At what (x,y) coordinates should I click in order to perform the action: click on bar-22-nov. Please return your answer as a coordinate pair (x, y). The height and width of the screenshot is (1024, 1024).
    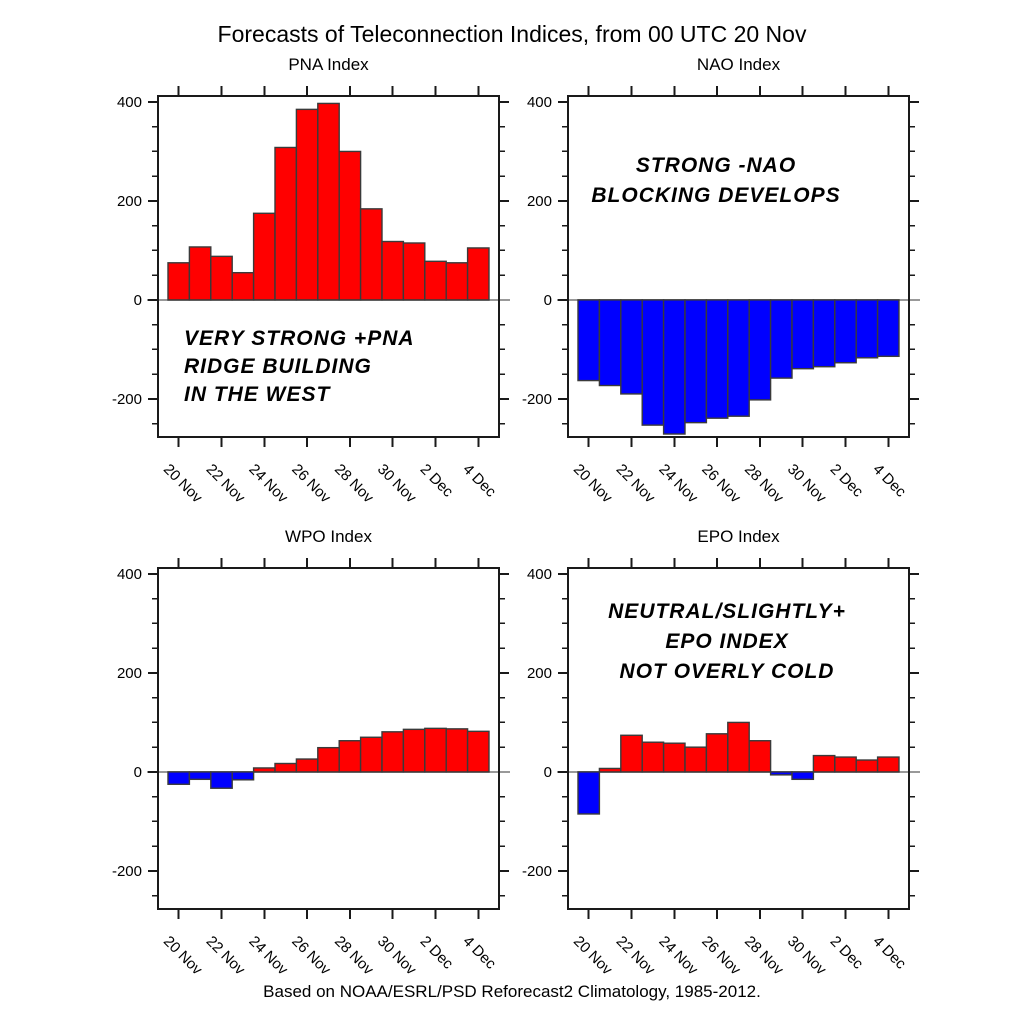
    Looking at the image, I should click on (221, 780).